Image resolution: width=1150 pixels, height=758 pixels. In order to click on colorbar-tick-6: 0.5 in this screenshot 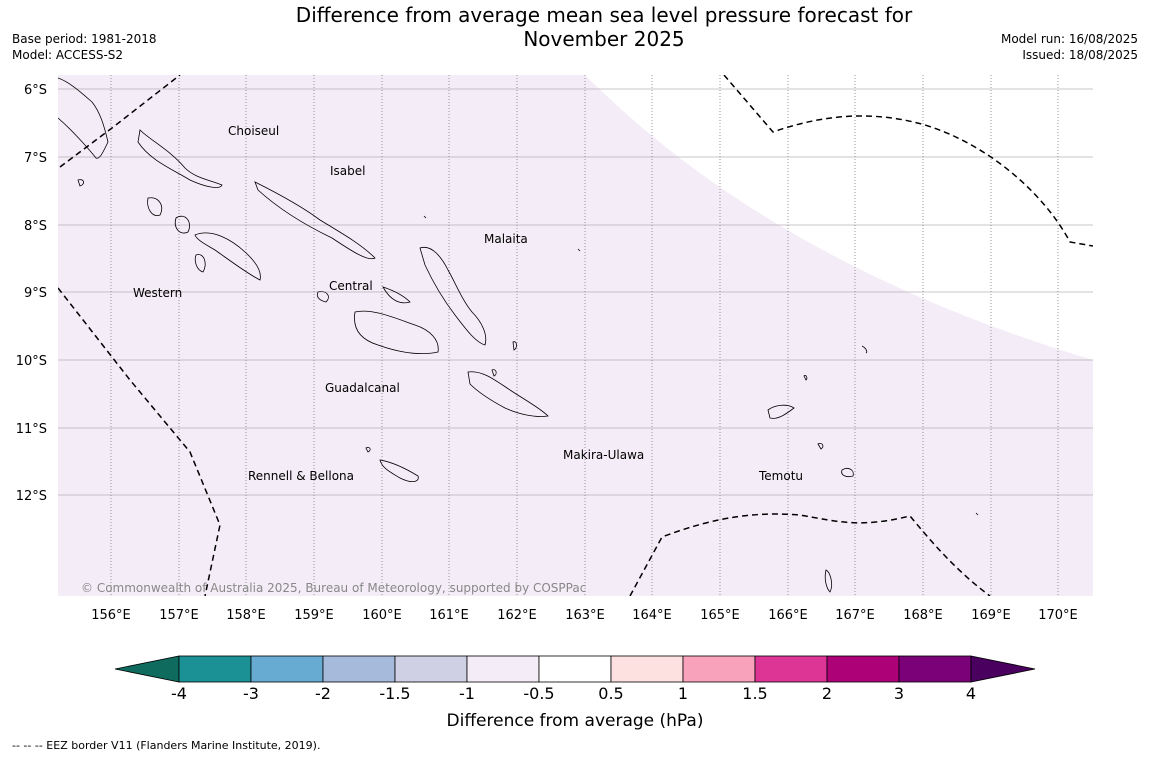, I will do `click(610, 693)`.